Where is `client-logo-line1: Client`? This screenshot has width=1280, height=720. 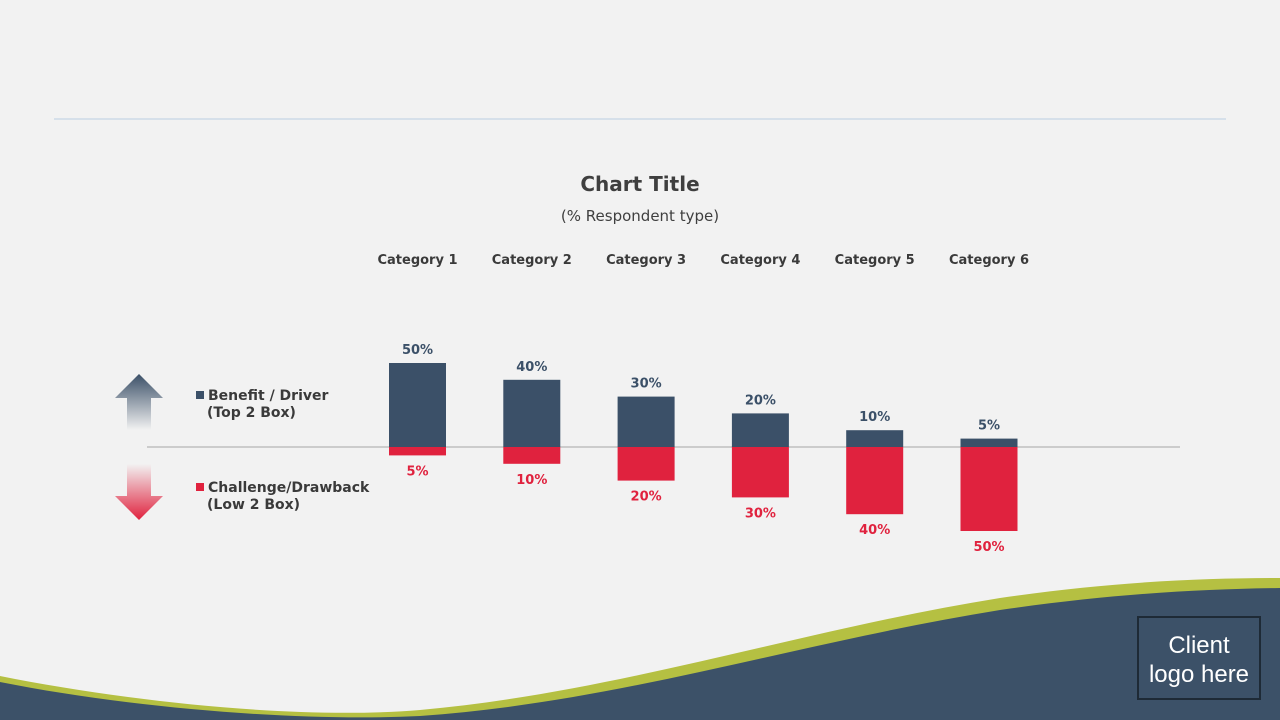
client-logo-line1: Client is located at coordinates (1199, 645).